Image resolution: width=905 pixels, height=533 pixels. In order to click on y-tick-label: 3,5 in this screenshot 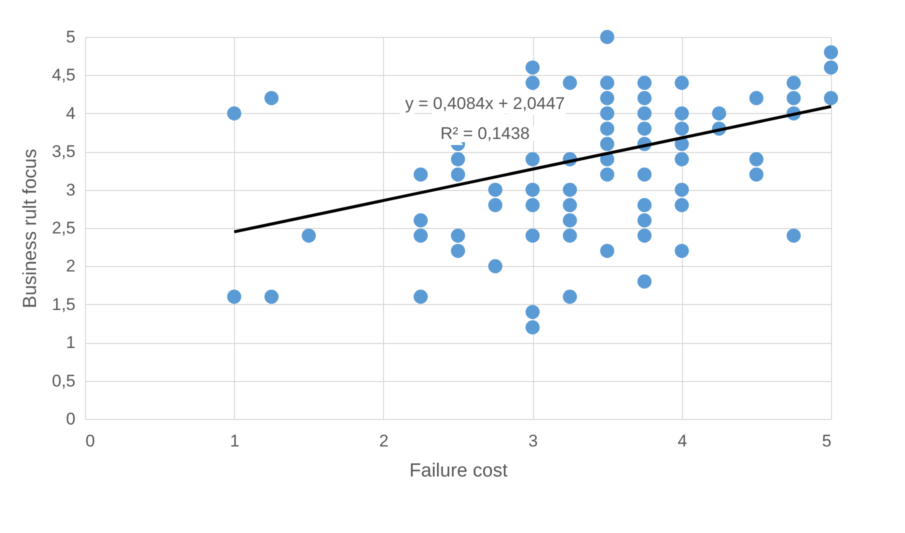, I will do `click(64, 152)`.